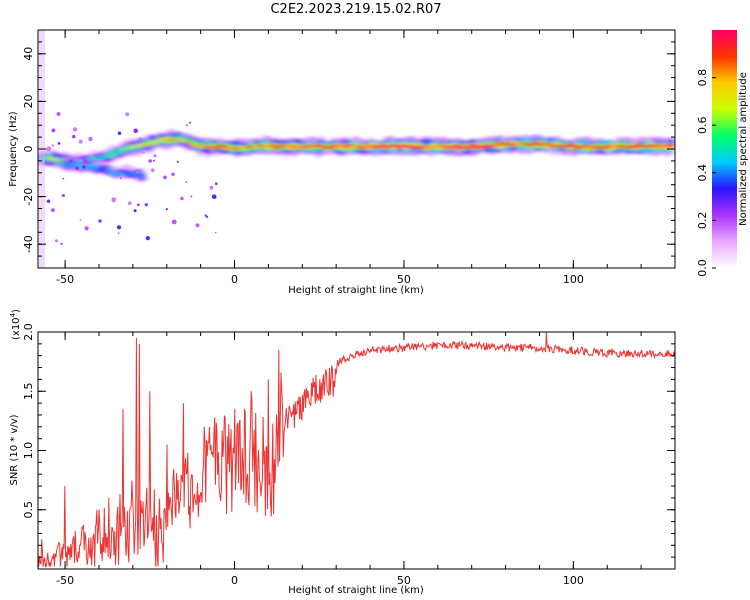  What do you see at coordinates (702, 221) in the screenshot?
I see `colorbar-tick-label: 0.2` at bounding box center [702, 221].